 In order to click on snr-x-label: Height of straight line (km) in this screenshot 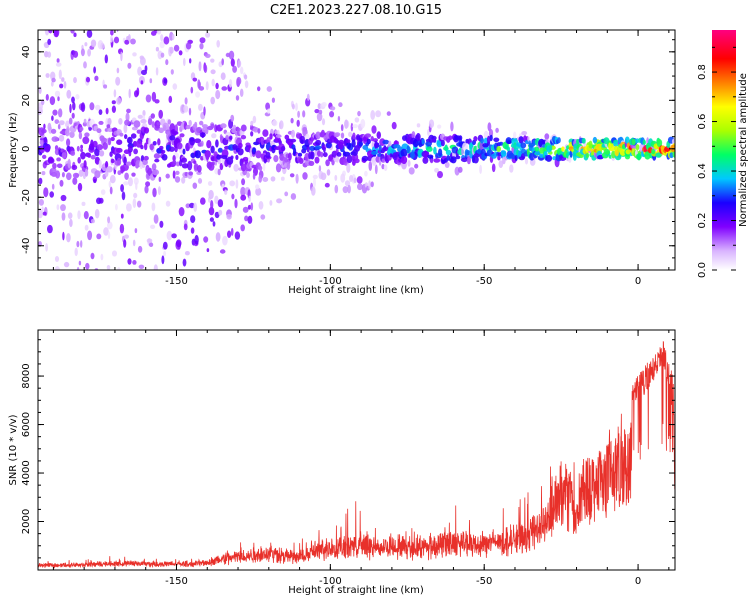, I will do `click(356, 590)`.